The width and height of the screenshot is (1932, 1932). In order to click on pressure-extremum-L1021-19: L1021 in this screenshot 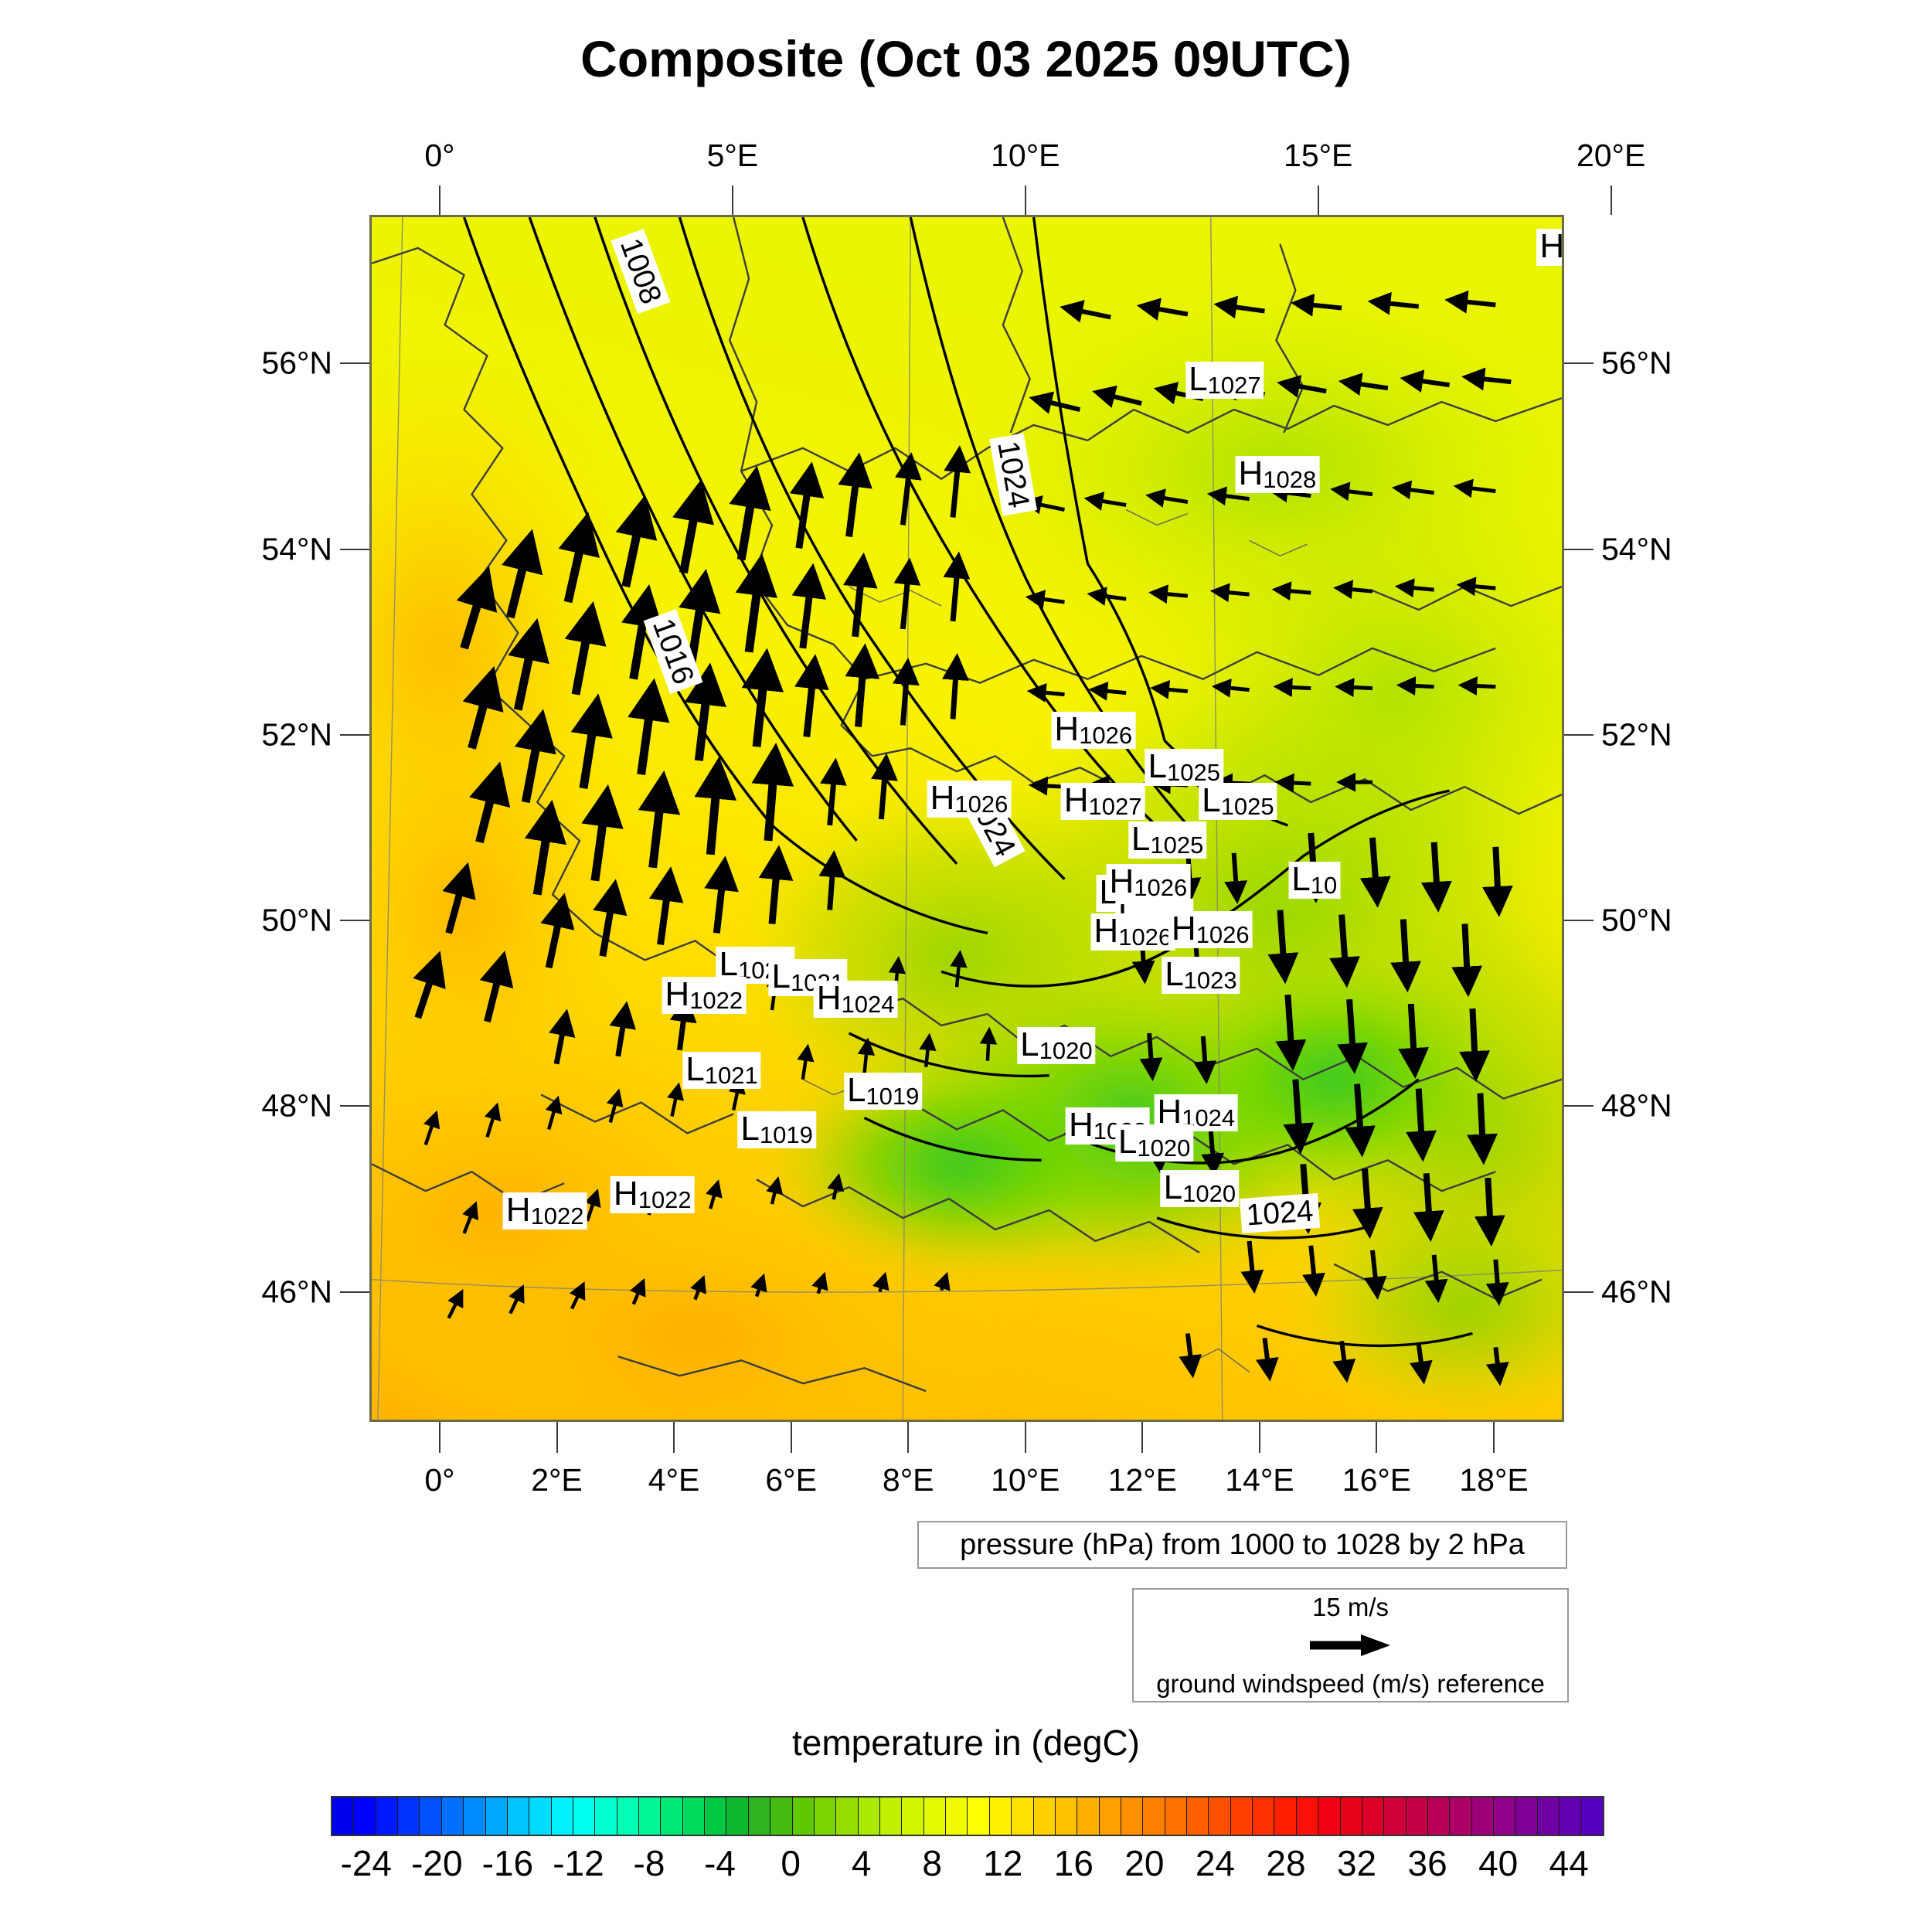, I will do `click(721, 1071)`.